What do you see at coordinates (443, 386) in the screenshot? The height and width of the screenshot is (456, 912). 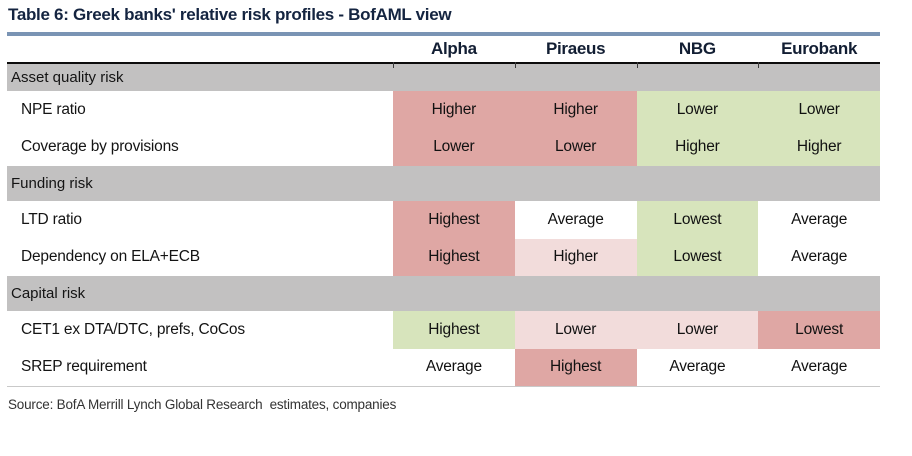 I see `bottom-rule` at bounding box center [443, 386].